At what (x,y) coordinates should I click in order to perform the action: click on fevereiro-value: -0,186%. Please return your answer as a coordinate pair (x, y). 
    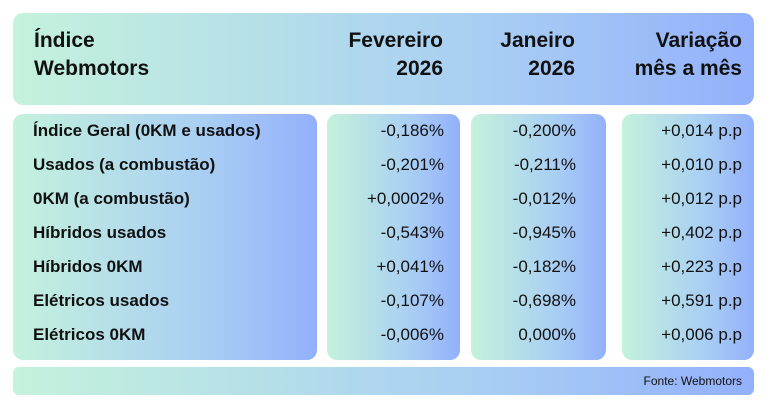
    Looking at the image, I should click on (412, 130).